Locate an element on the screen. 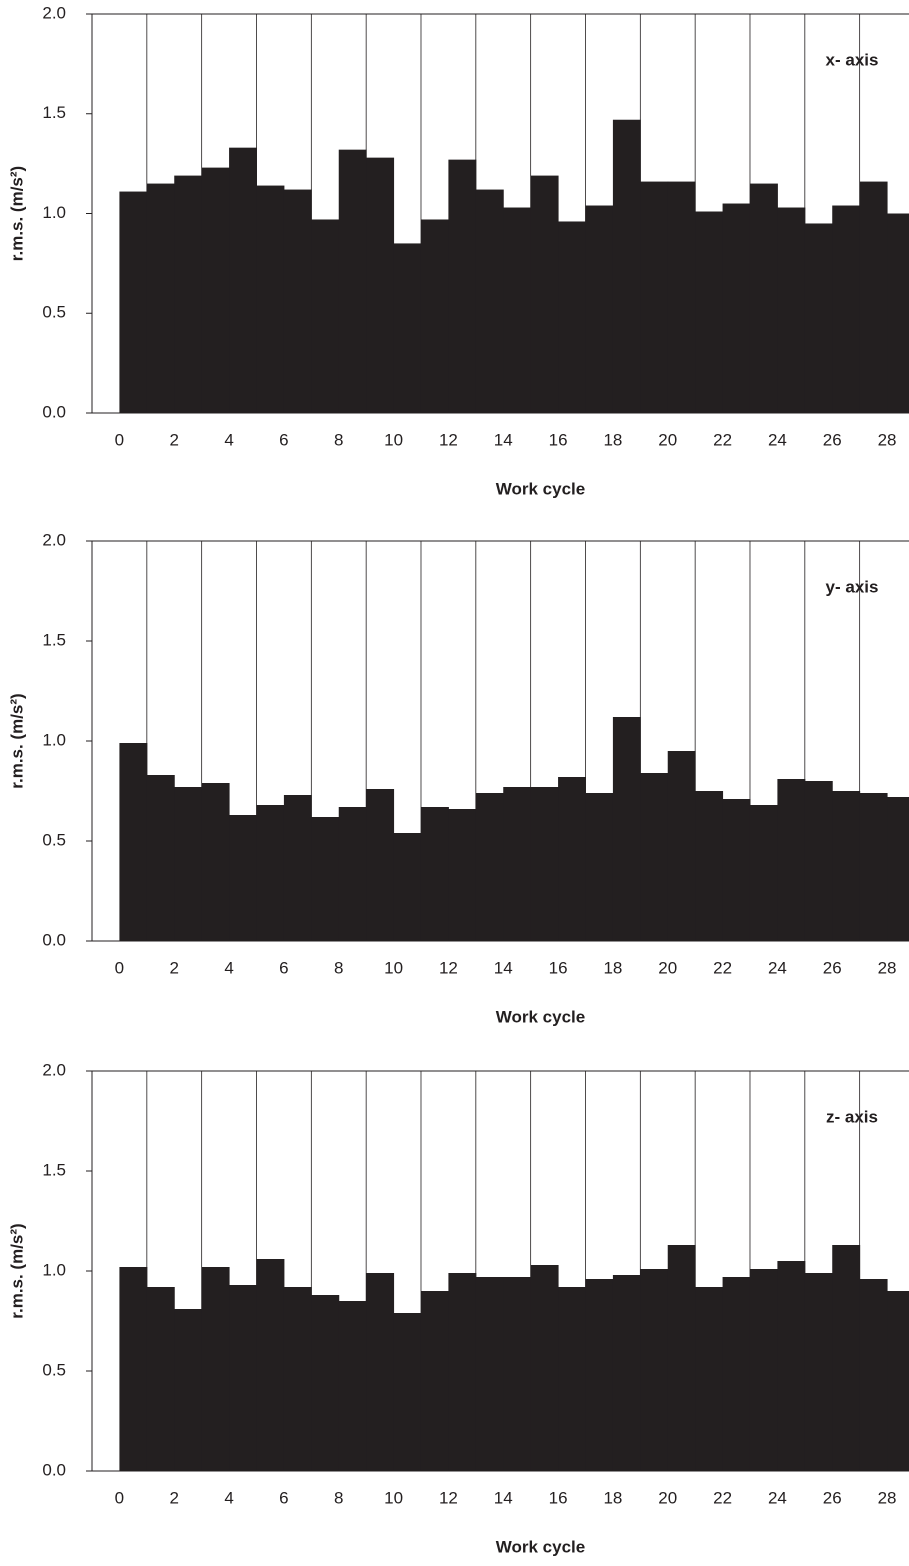  annotation: z- axis is located at coordinates (852, 1116).